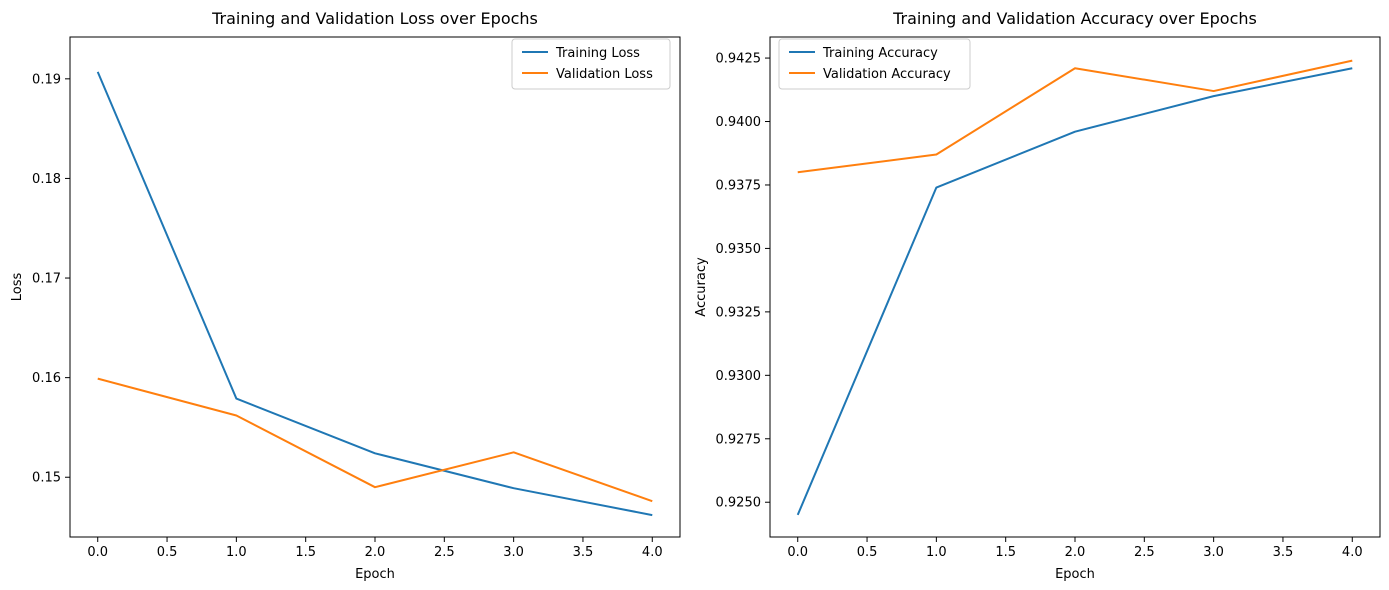  What do you see at coordinates (739, 439) in the screenshot?
I see `y-tick-label: 0.9275` at bounding box center [739, 439].